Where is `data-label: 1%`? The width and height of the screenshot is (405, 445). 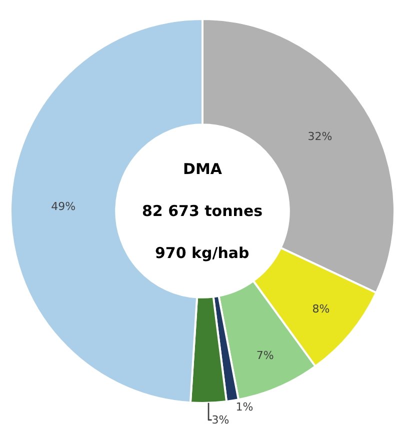
data-label: 1% is located at coordinates (245, 407).